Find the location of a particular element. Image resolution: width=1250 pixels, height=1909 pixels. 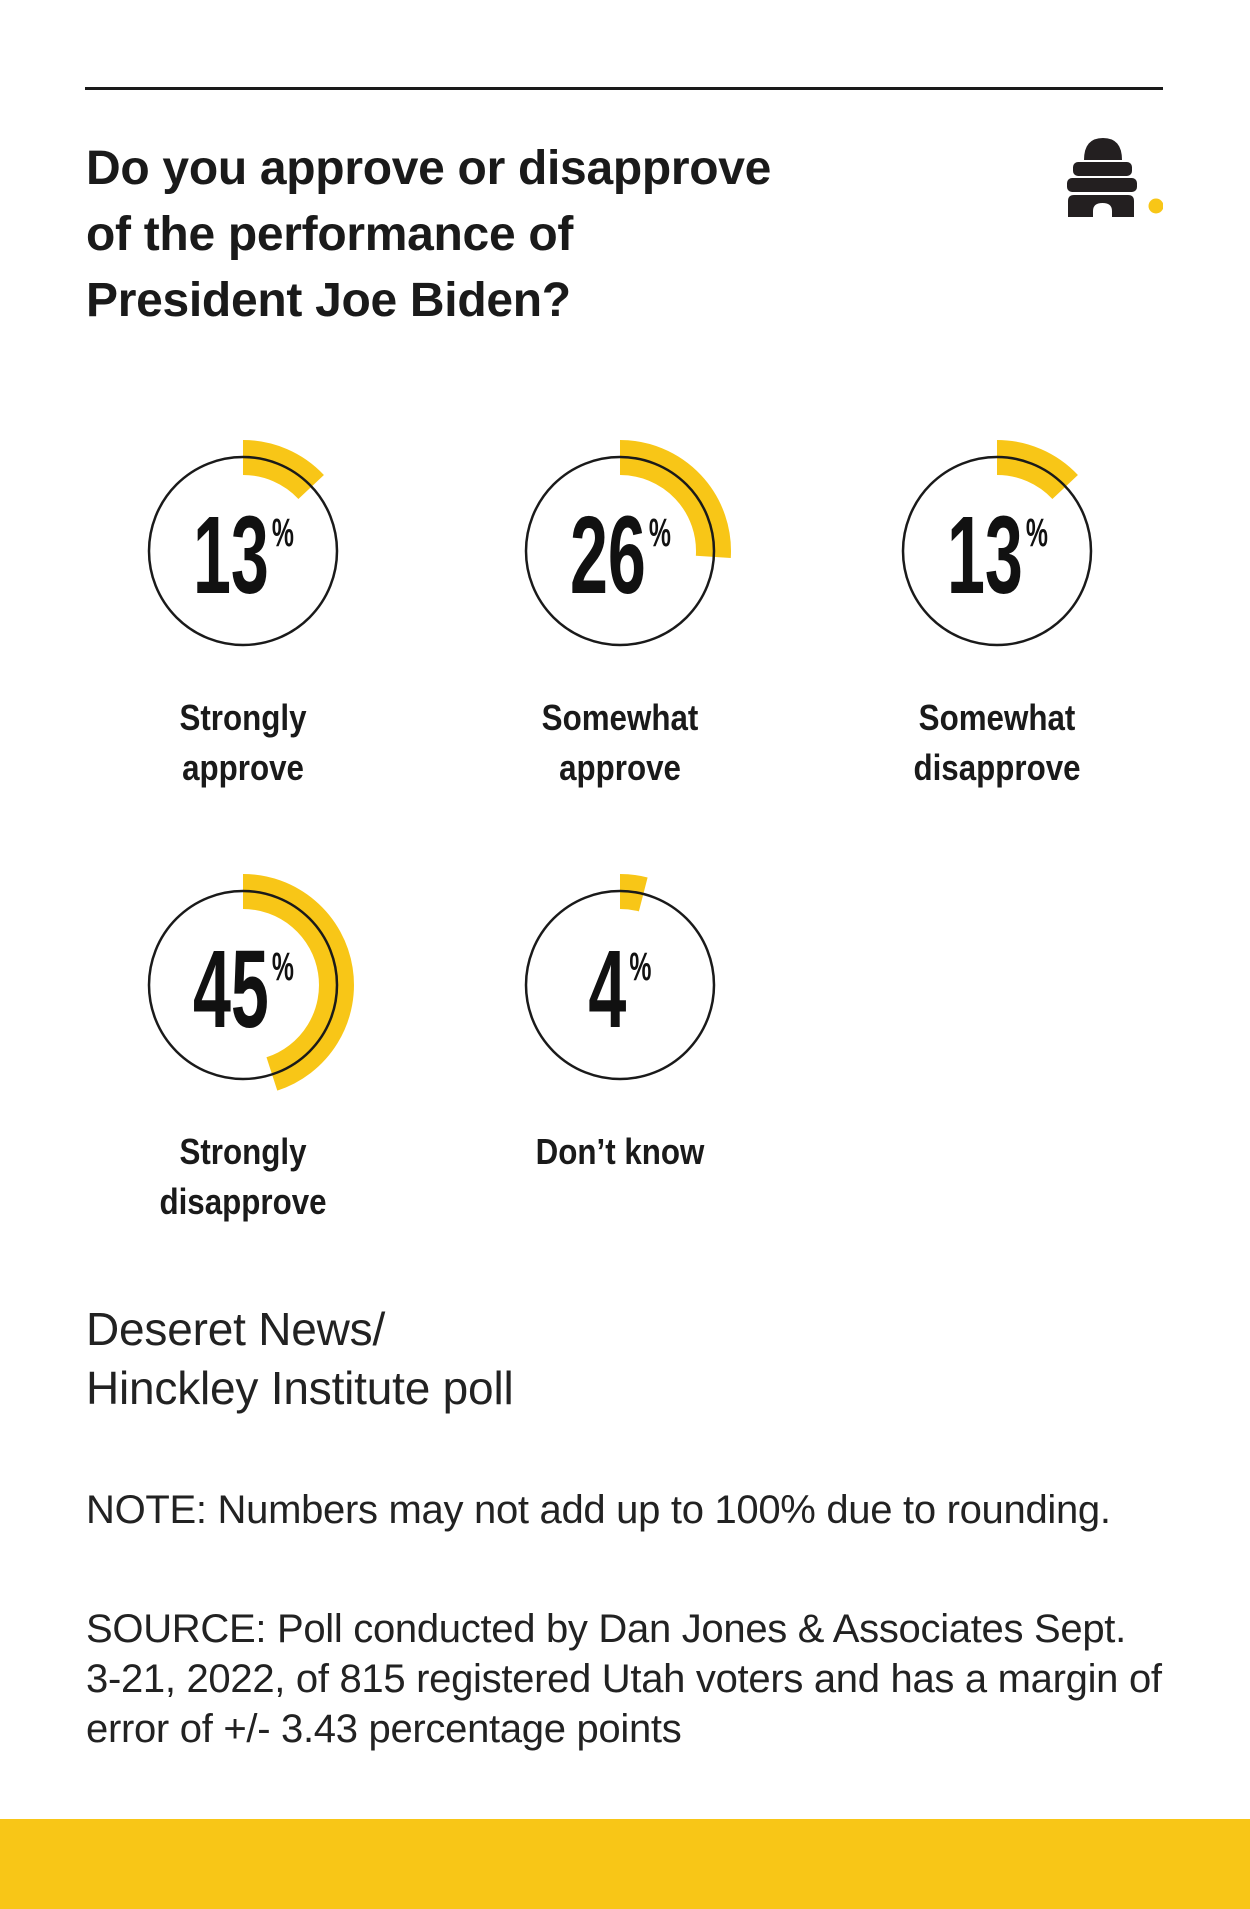

gauge-label: Strongly disapprove is located at coordinates (242, 1177).